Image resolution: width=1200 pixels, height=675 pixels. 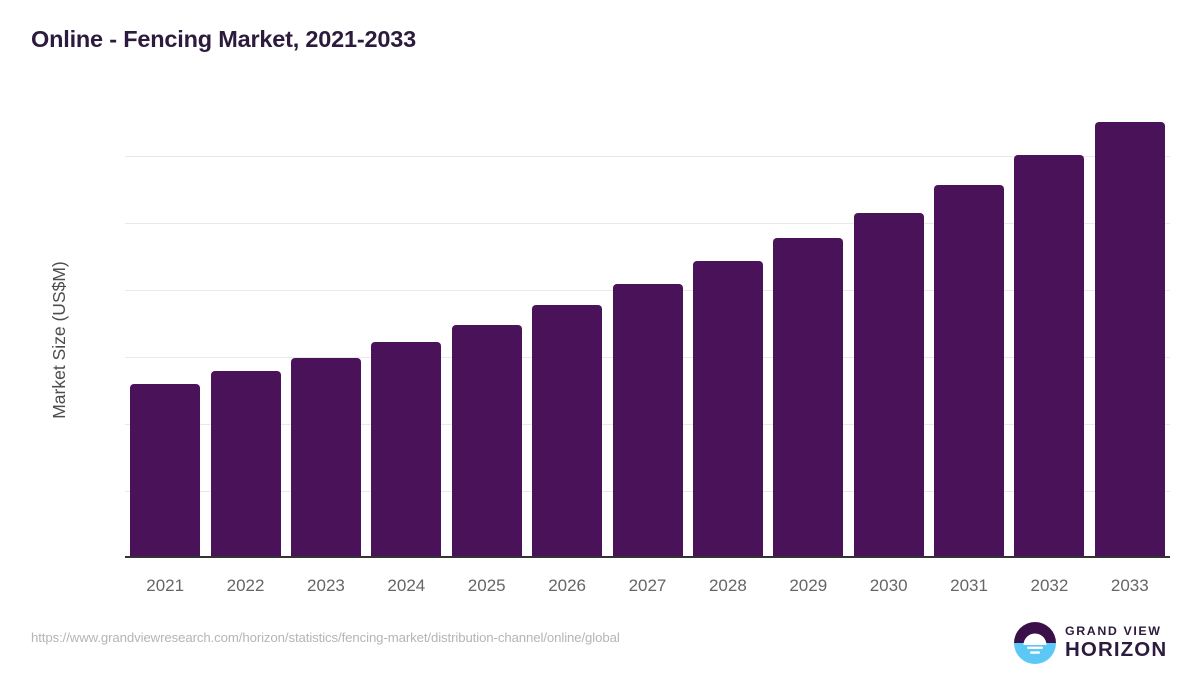 What do you see at coordinates (567, 585) in the screenshot?
I see `x-axis-tick-label: 2026` at bounding box center [567, 585].